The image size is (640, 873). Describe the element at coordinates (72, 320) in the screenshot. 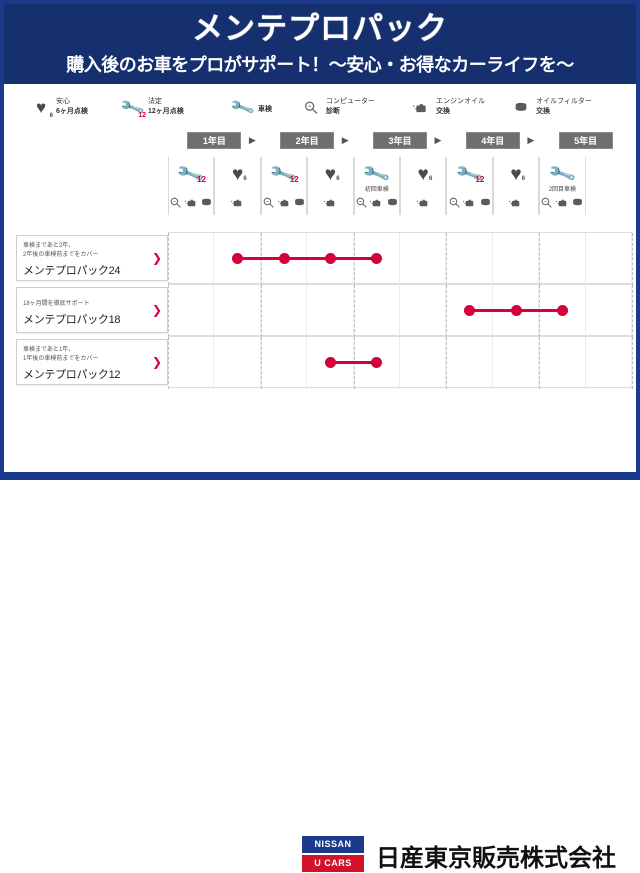

I see `plan-name: メンテプロパック18` at that location.